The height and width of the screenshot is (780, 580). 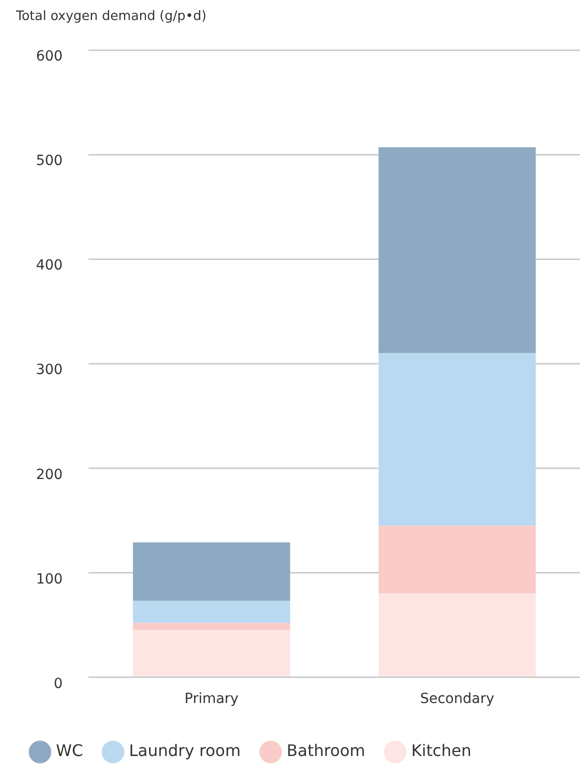 I want to click on legend-label: Bathroom, so click(x=326, y=750).